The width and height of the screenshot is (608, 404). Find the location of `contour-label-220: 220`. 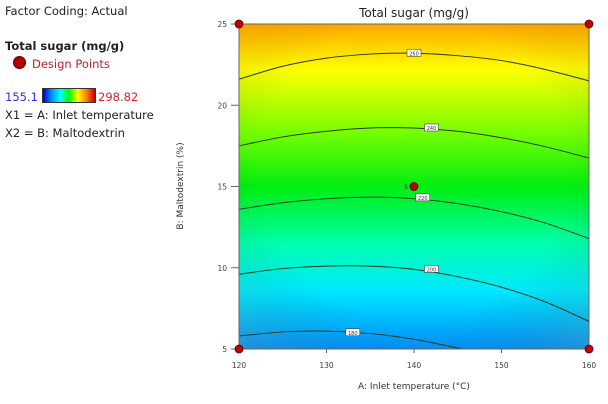

contour-label-220: 220 is located at coordinates (423, 199).